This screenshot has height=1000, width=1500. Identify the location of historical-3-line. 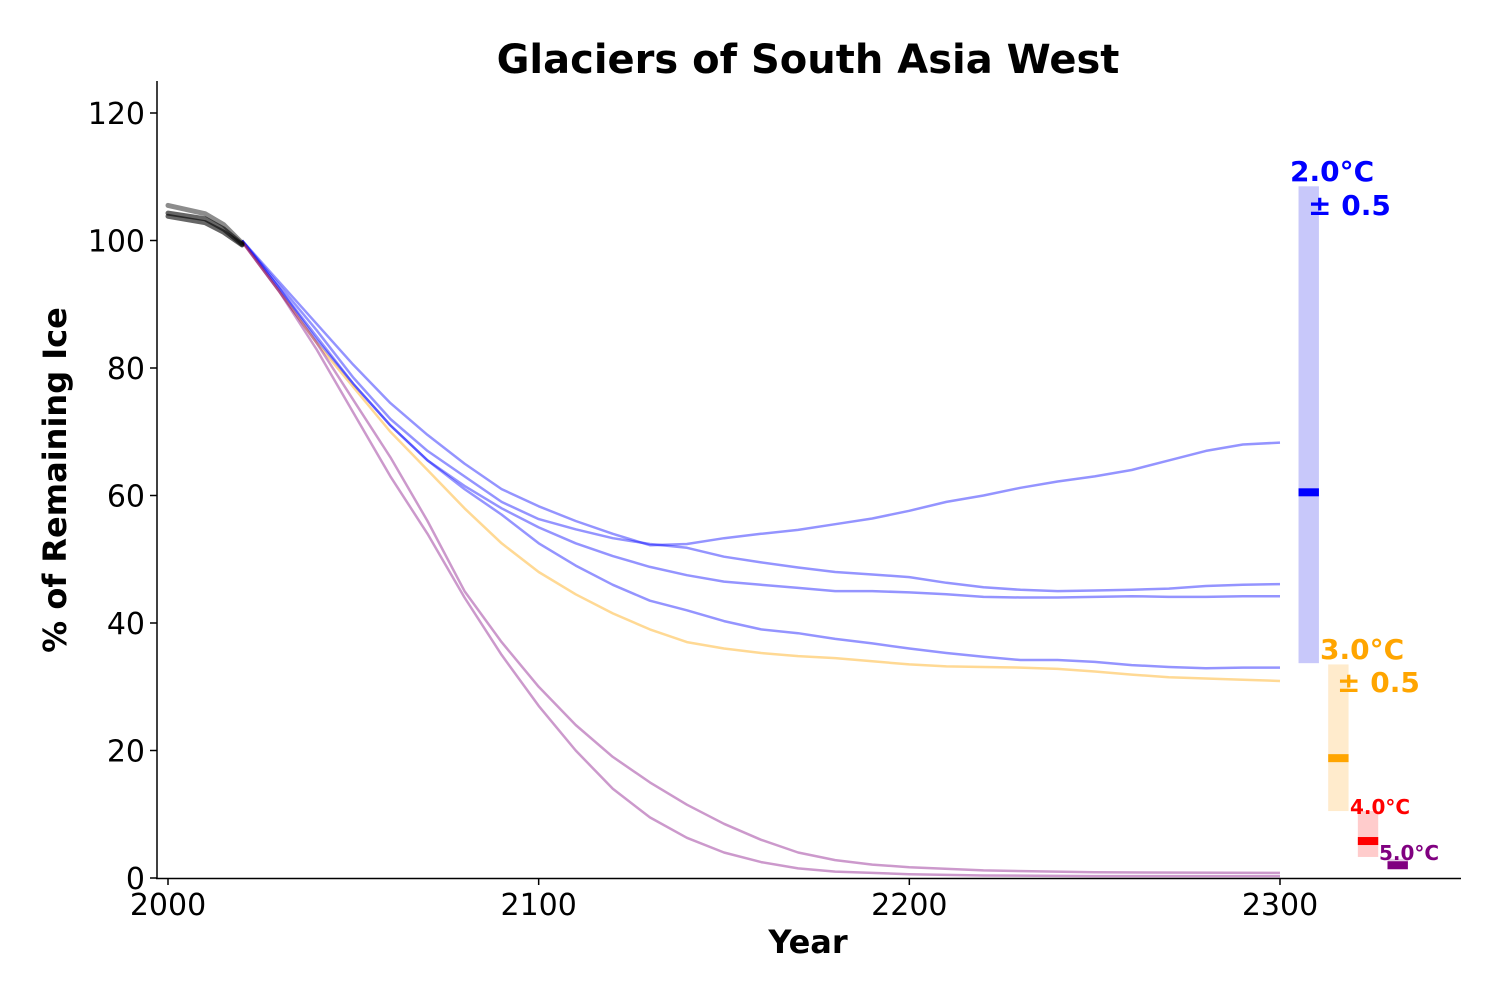
(205, 230).